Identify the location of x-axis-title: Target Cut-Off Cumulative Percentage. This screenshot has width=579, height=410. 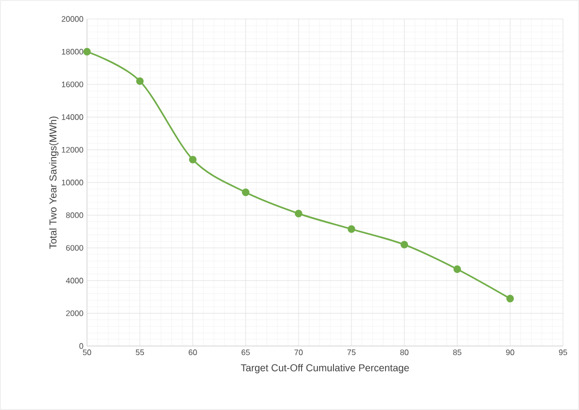
(324, 369).